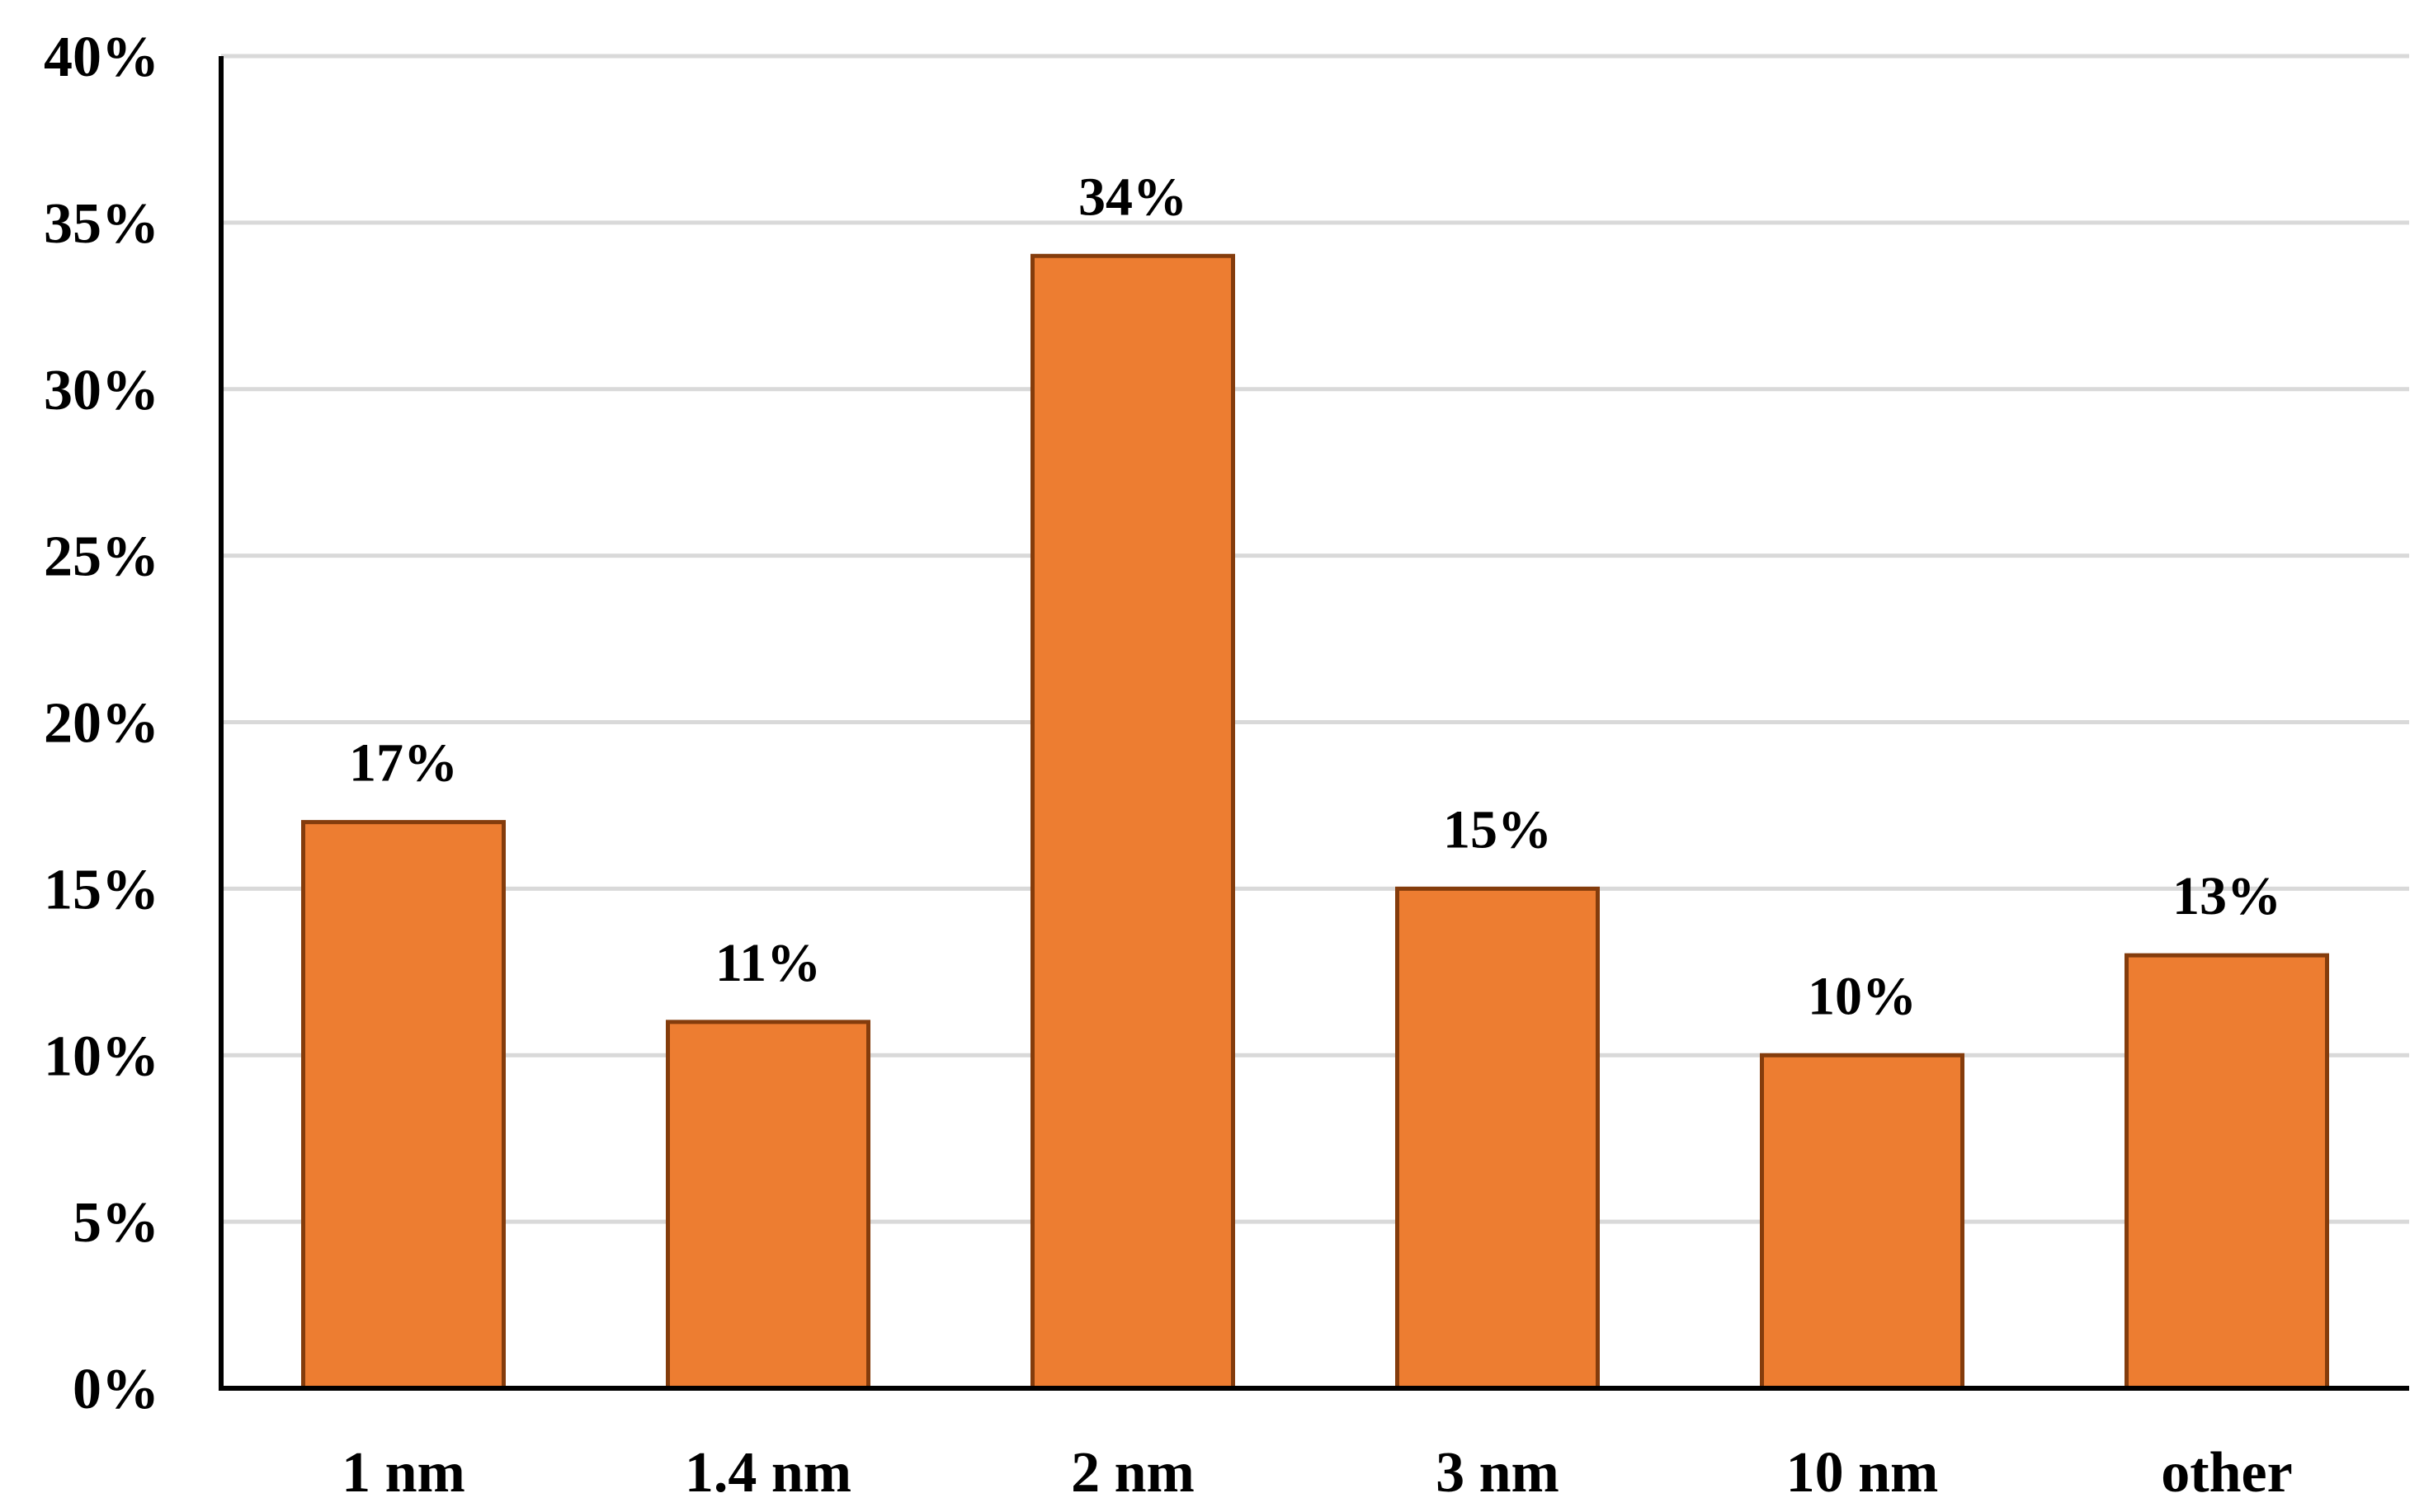 The width and height of the screenshot is (2424, 1512). I want to click on data-label: 17%, so click(403, 763).